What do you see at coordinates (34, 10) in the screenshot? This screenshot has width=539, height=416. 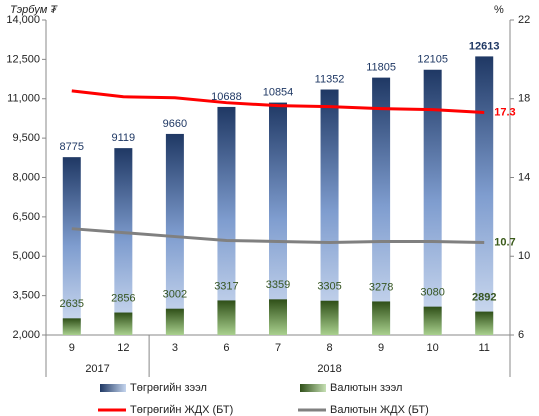 I see `y-axis-title: Тэрбум ₮` at bounding box center [34, 10].